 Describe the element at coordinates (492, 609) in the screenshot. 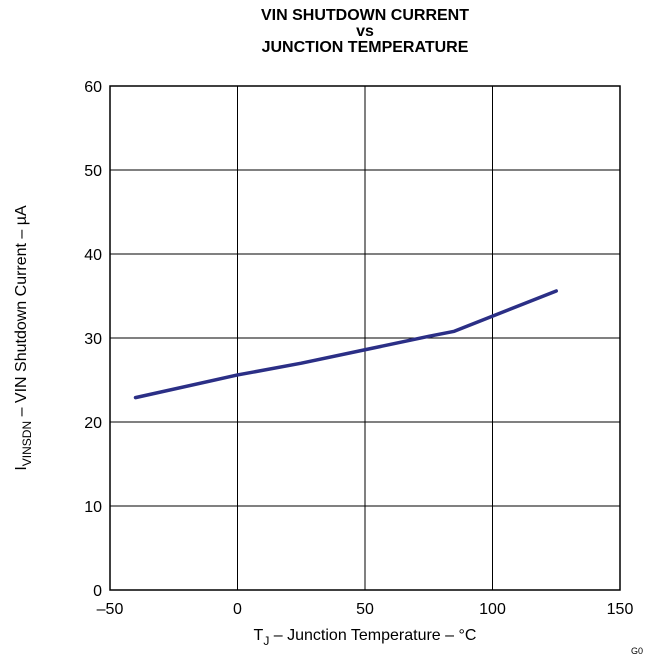

I see `x-tick-label: 100` at that location.